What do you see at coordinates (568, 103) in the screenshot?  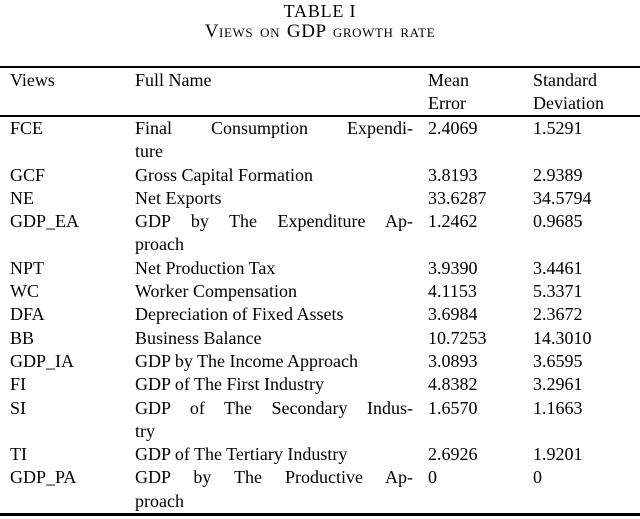 I see `column-header-line: Deviation` at bounding box center [568, 103].